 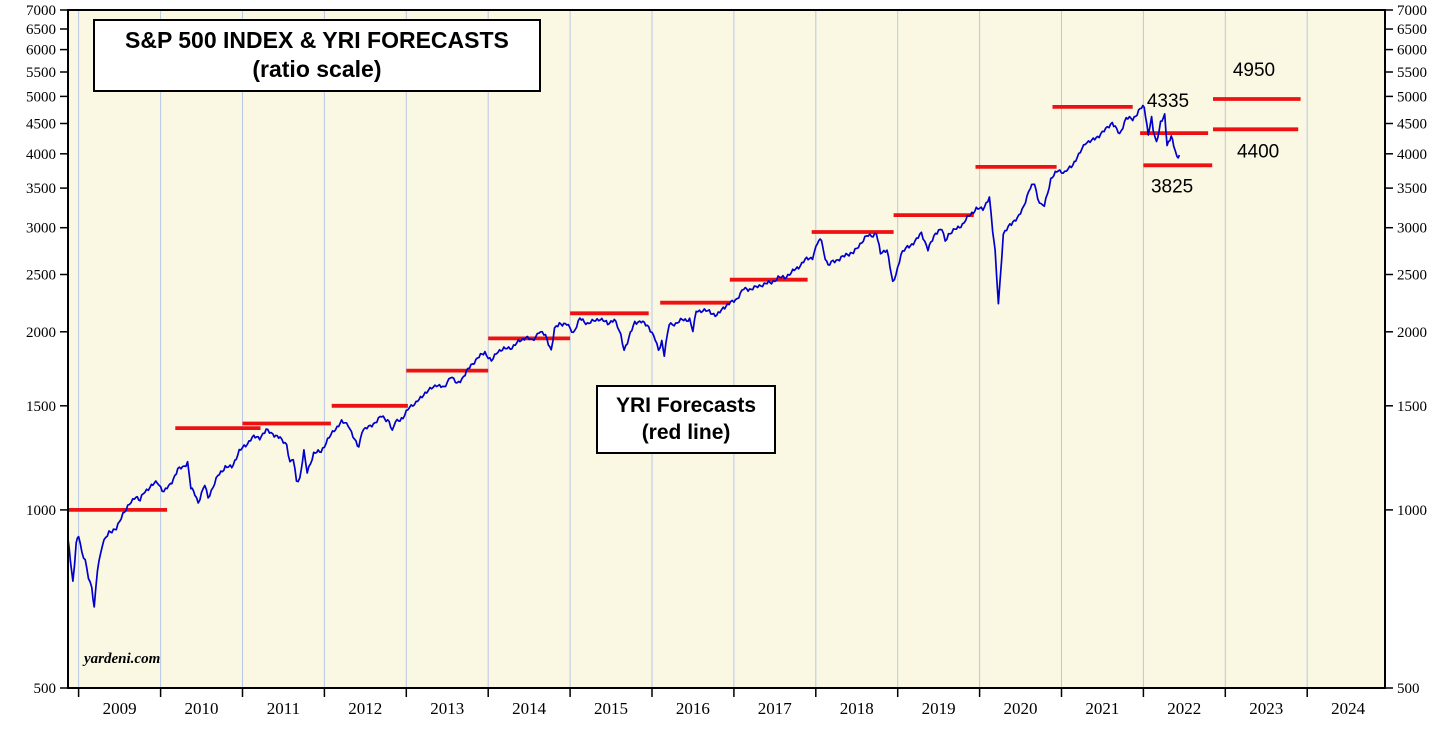 What do you see at coordinates (317, 40) in the screenshot?
I see `chart-title-line1: S&P 500 INDEX & YRI FORECASTS` at bounding box center [317, 40].